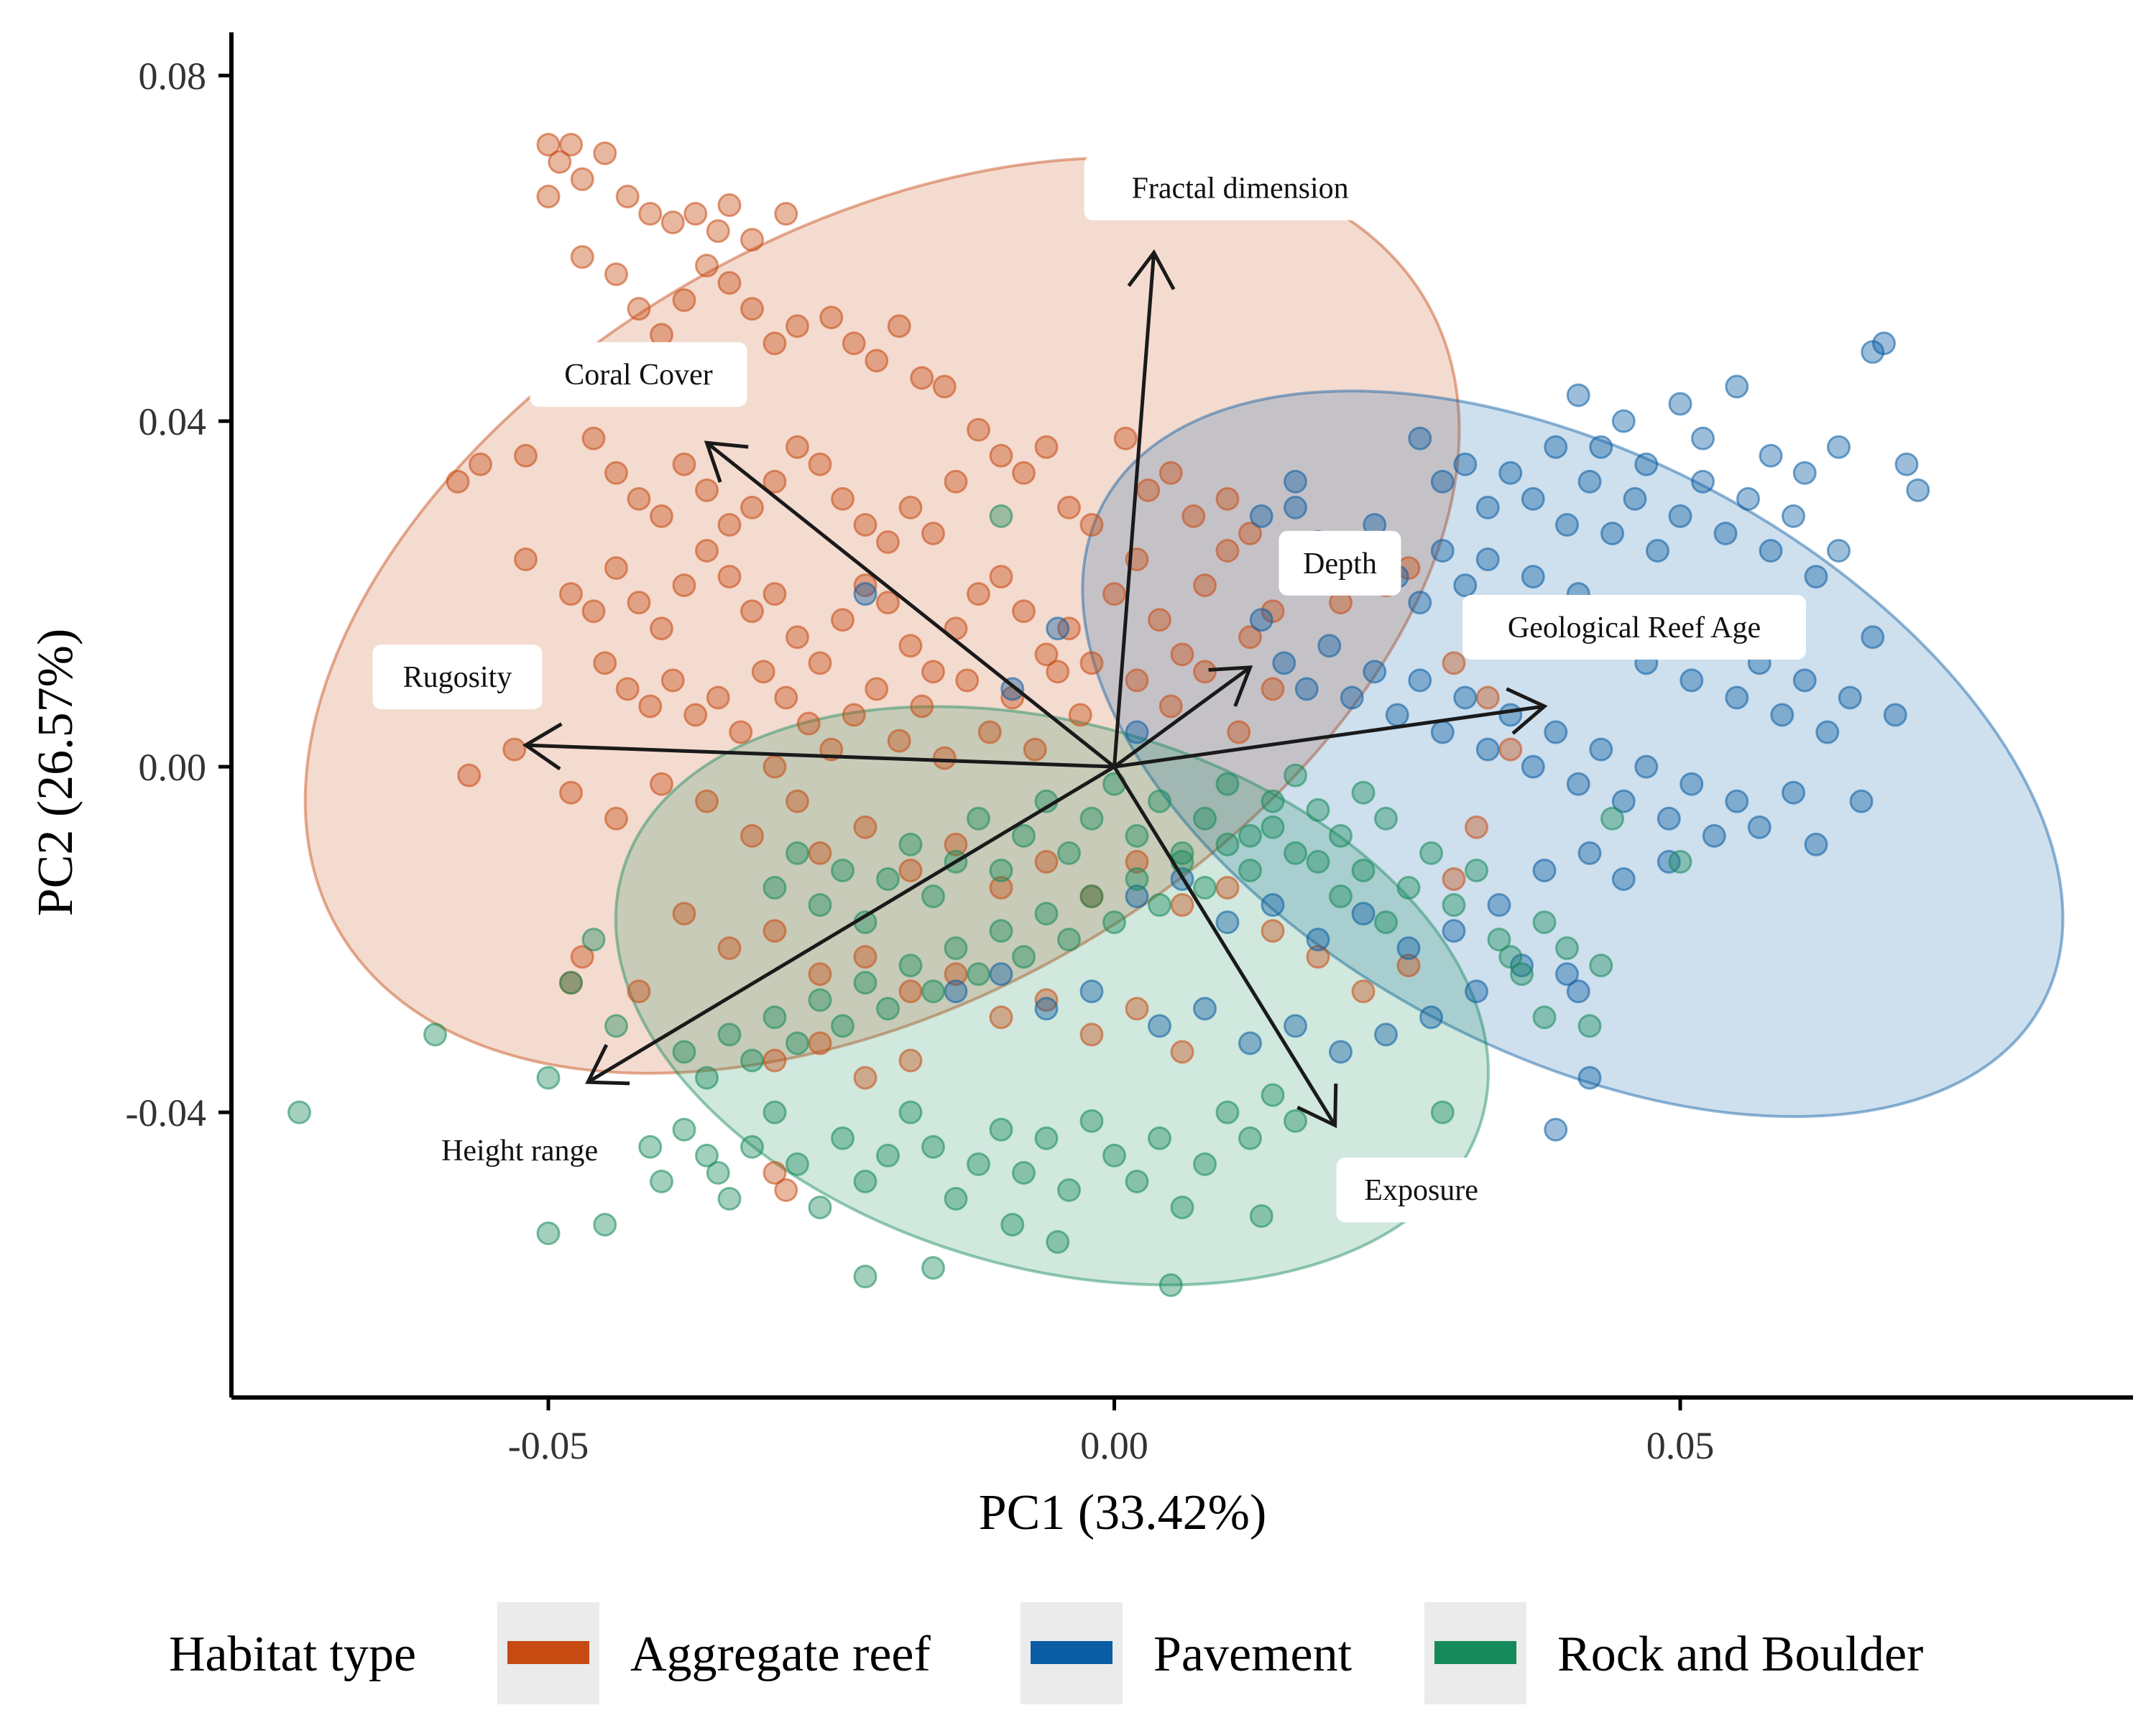 The height and width of the screenshot is (1728, 2156). I want to click on legend-label-aggregate-reef: Aggregate reef, so click(781, 1655).